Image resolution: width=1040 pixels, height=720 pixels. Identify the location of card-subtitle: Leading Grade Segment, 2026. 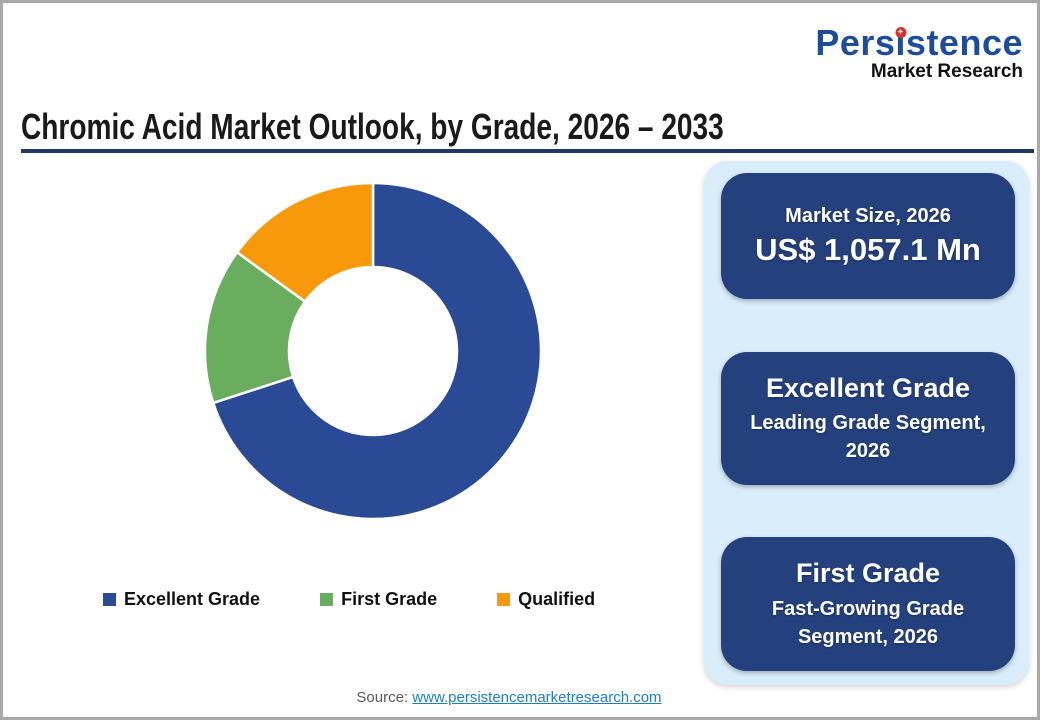
(868, 437).